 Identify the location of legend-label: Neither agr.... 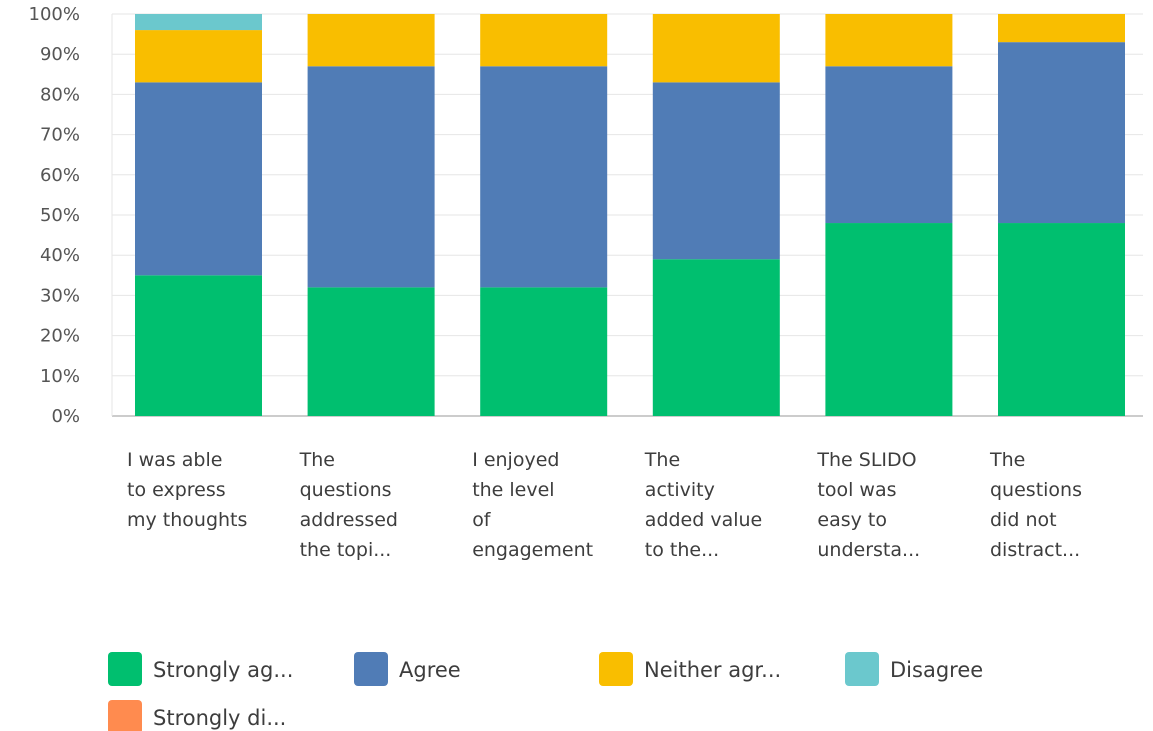
(712, 670).